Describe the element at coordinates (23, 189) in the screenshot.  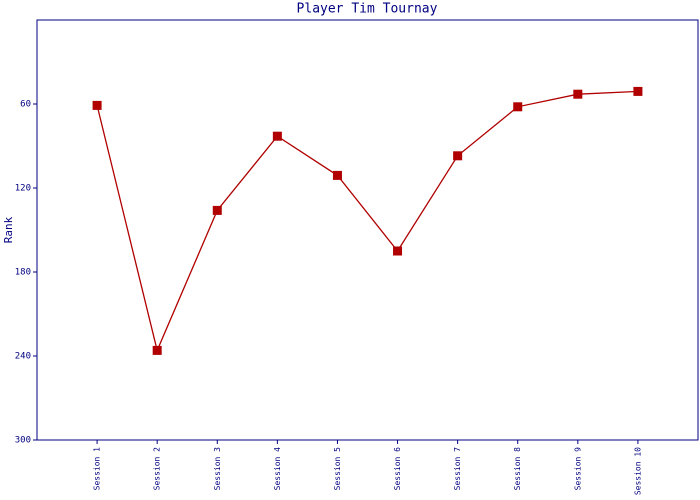
I see `y-tick-label: 120` at that location.